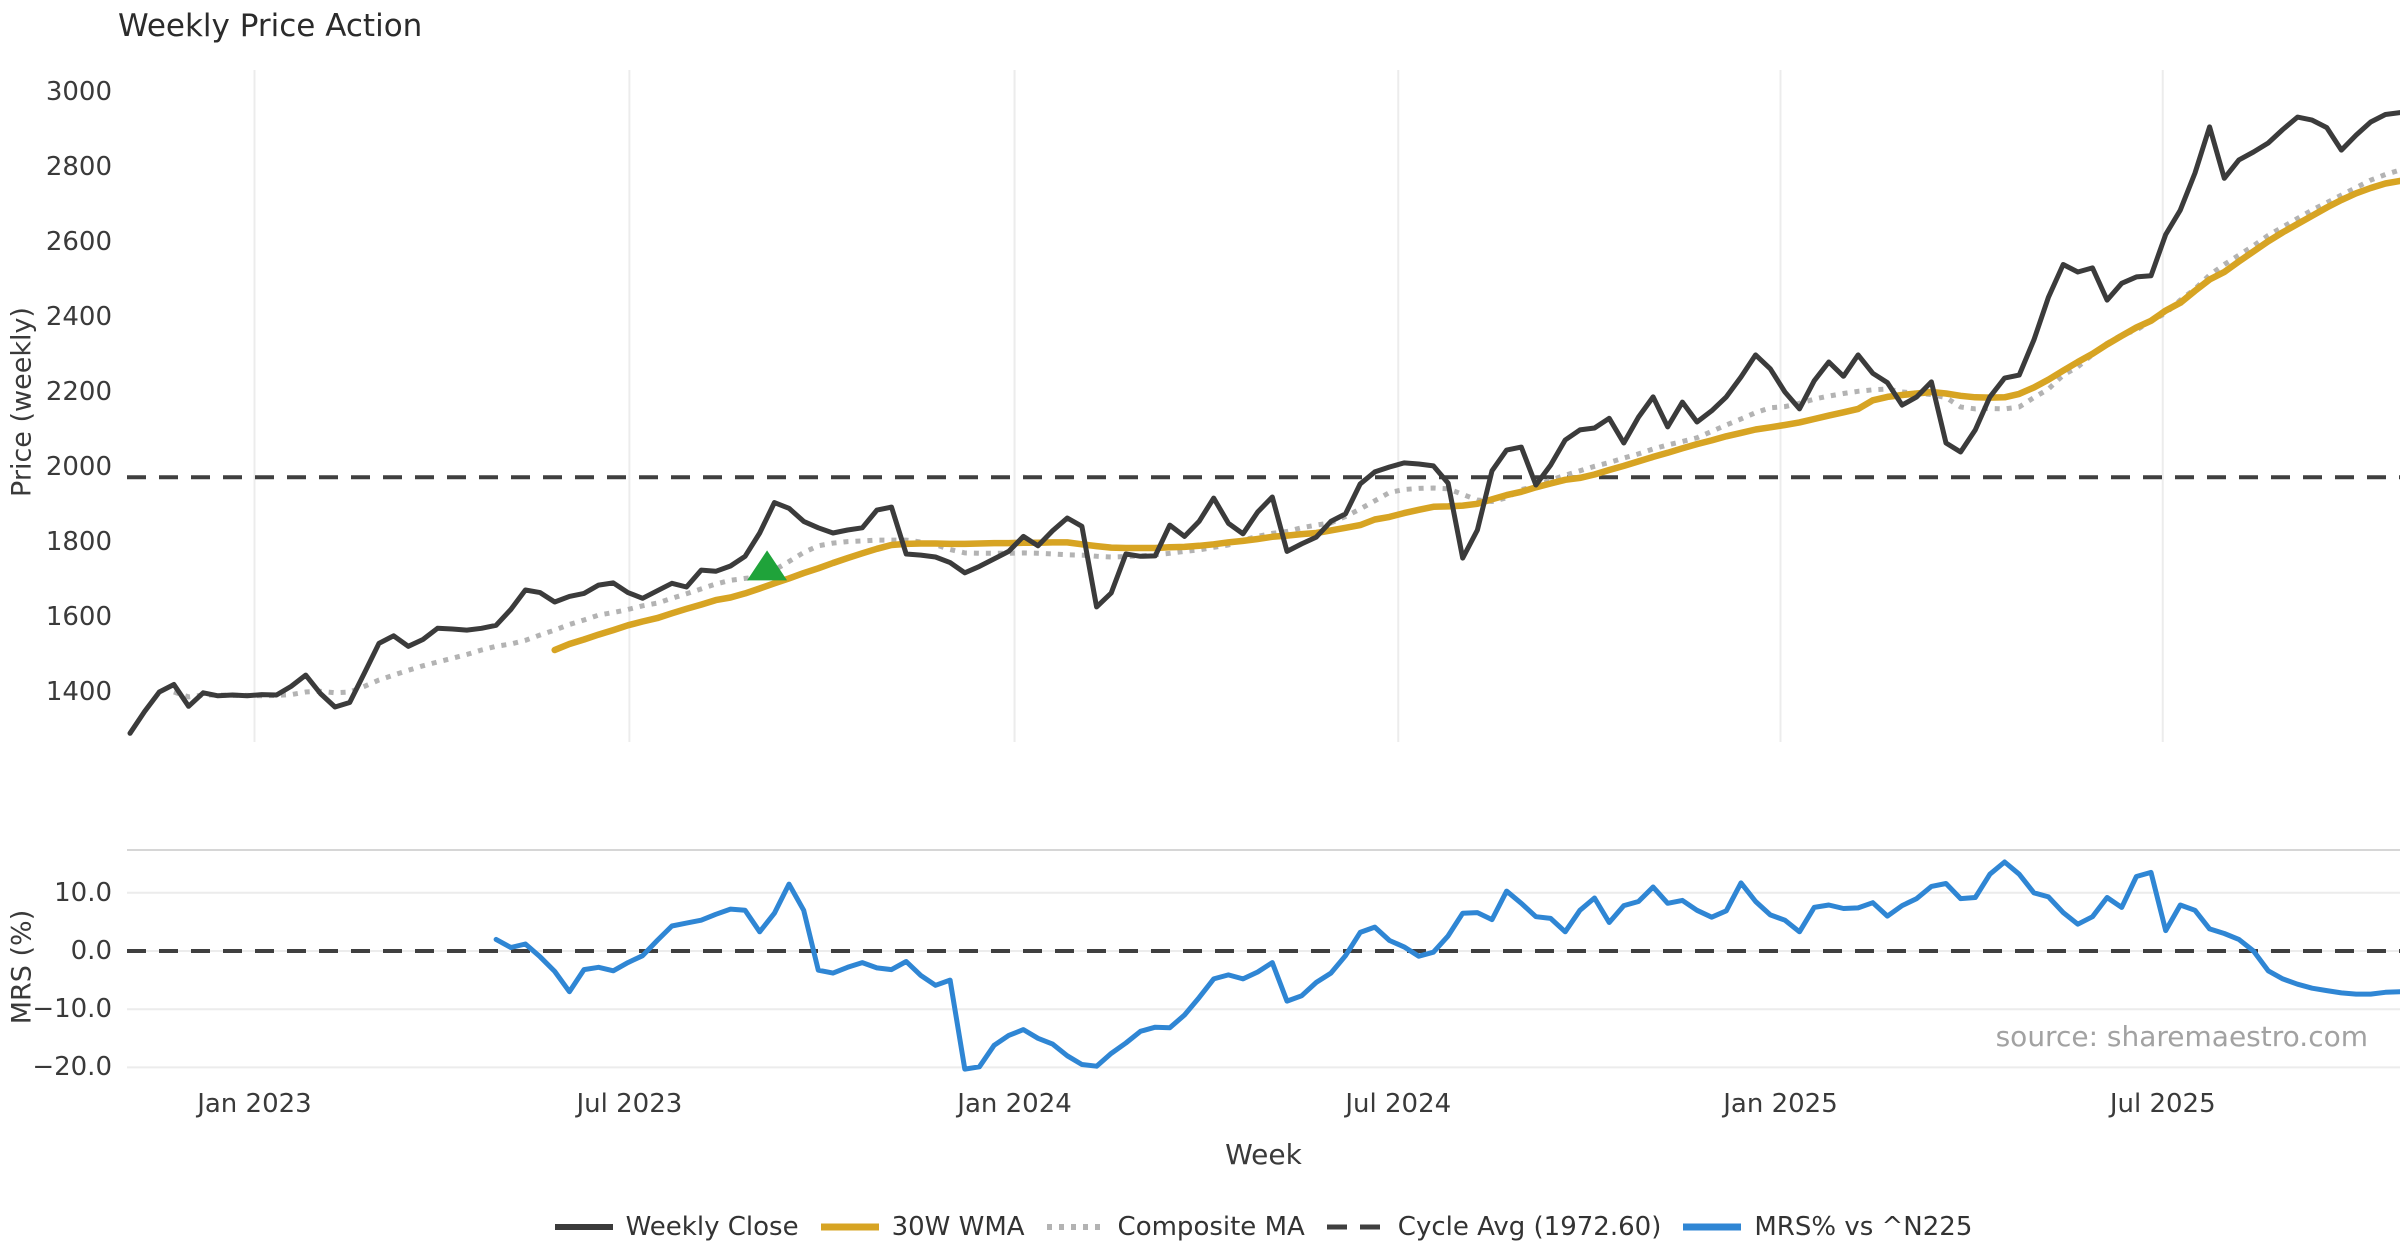 The height and width of the screenshot is (1260, 2400). What do you see at coordinates (2162, 1104) in the screenshot?
I see `week-tick-label: Jul 2025` at bounding box center [2162, 1104].